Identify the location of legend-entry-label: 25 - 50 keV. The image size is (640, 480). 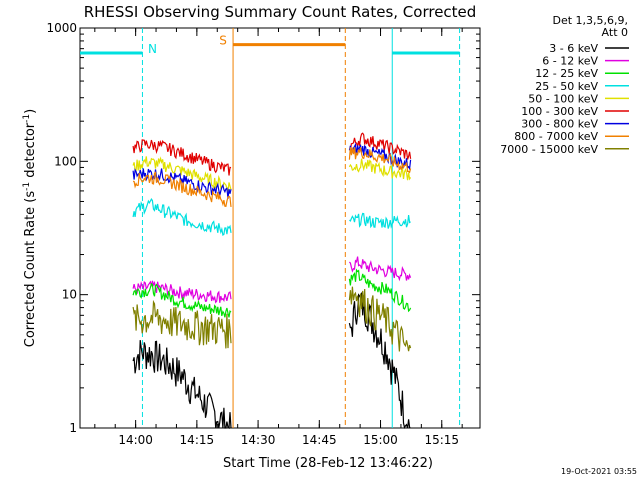
(566, 86).